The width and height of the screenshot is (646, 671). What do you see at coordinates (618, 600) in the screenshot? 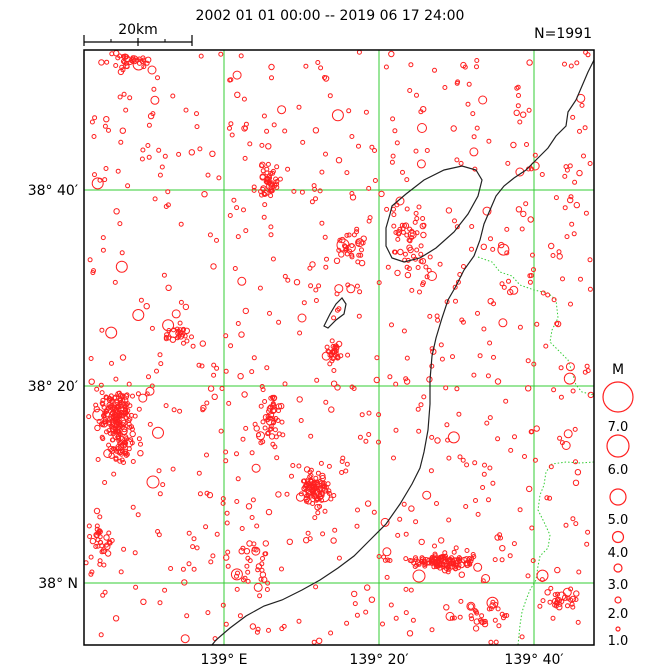
I see `legend-circle-m2` at bounding box center [618, 600].